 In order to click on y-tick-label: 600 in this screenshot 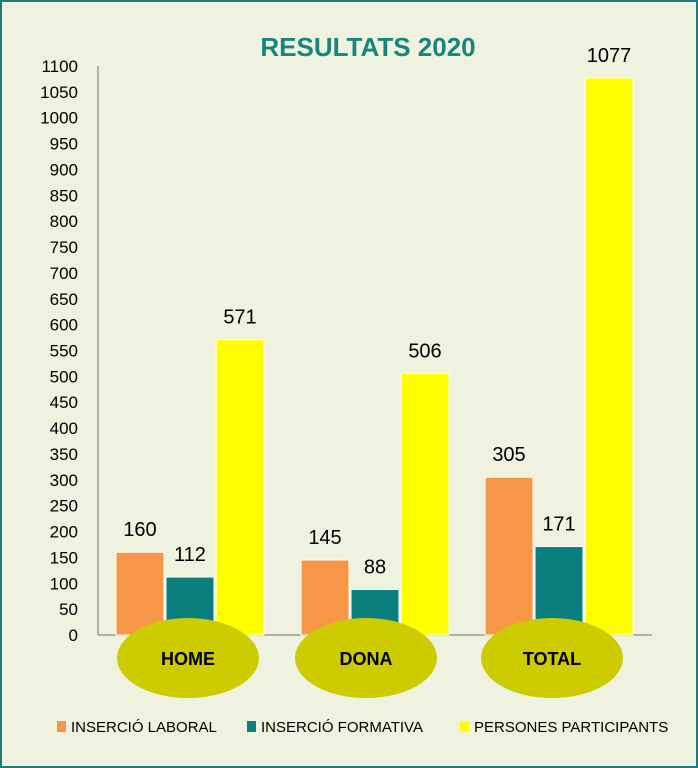, I will do `click(64, 325)`.